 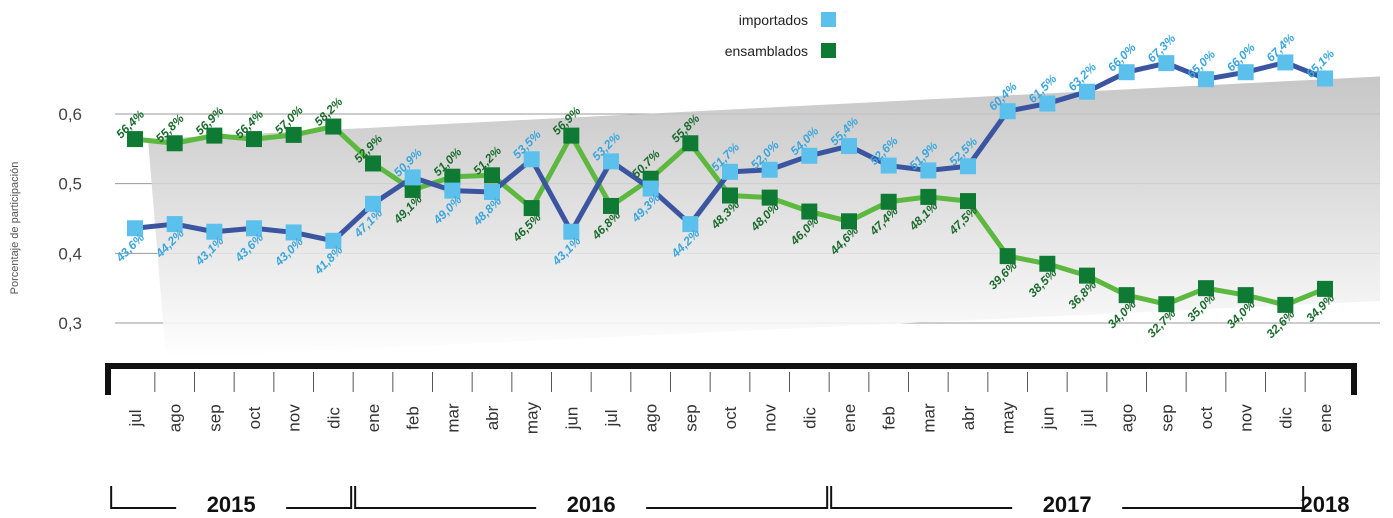 I want to click on legend-swatch-ensamblados, so click(x=828, y=50).